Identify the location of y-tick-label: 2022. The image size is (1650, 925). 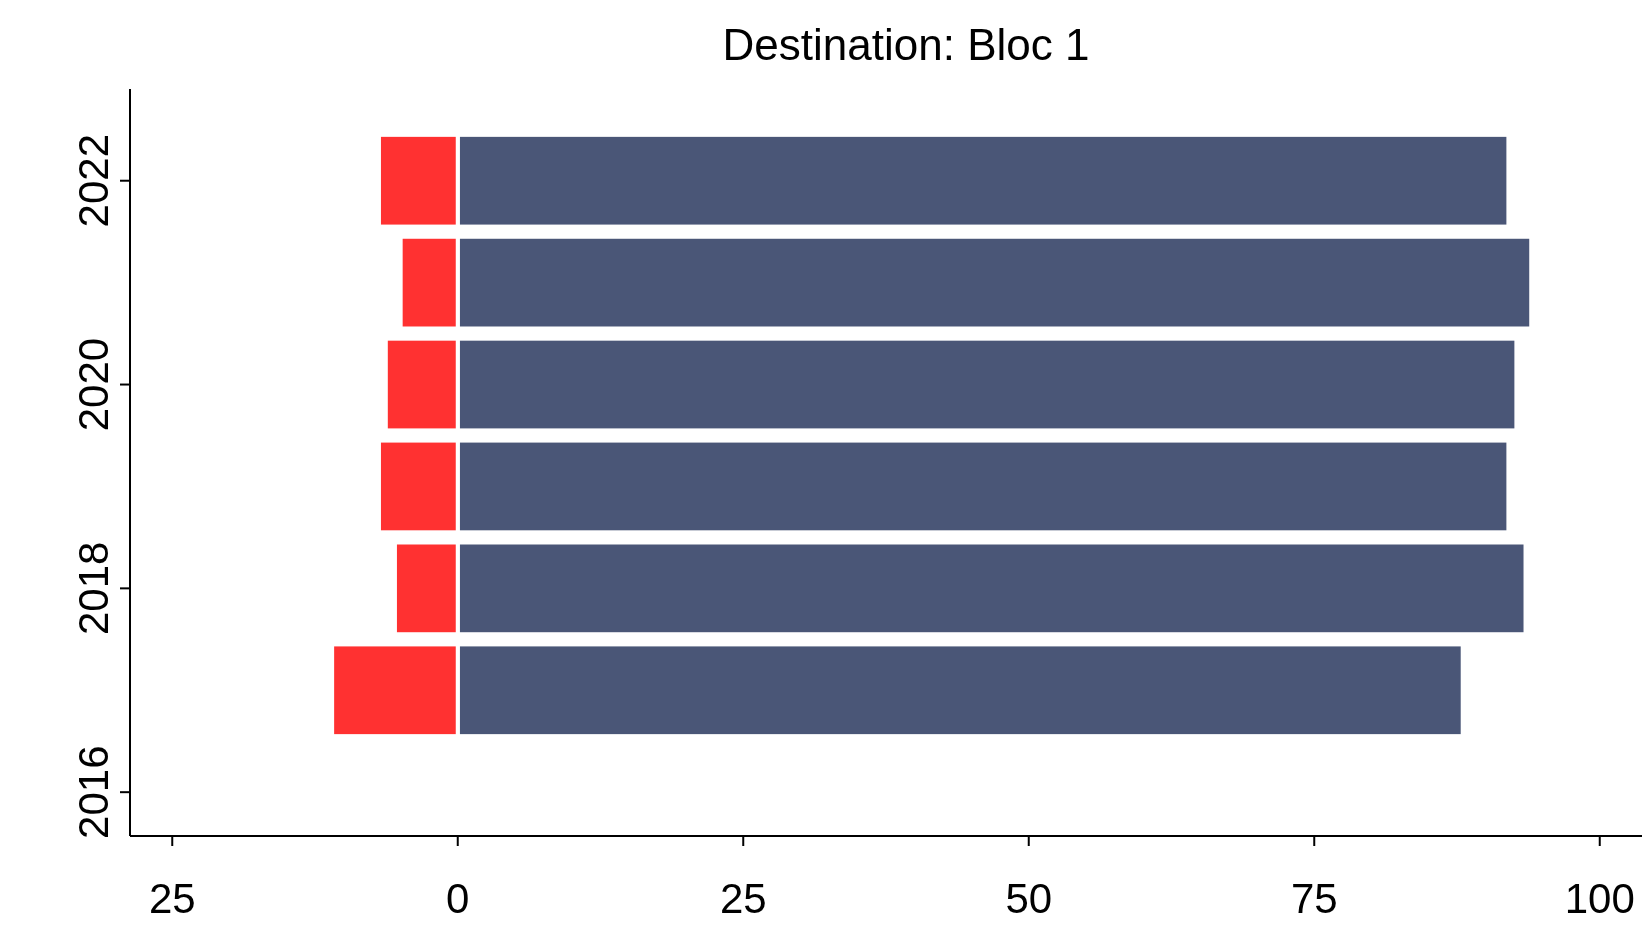
(93, 181).